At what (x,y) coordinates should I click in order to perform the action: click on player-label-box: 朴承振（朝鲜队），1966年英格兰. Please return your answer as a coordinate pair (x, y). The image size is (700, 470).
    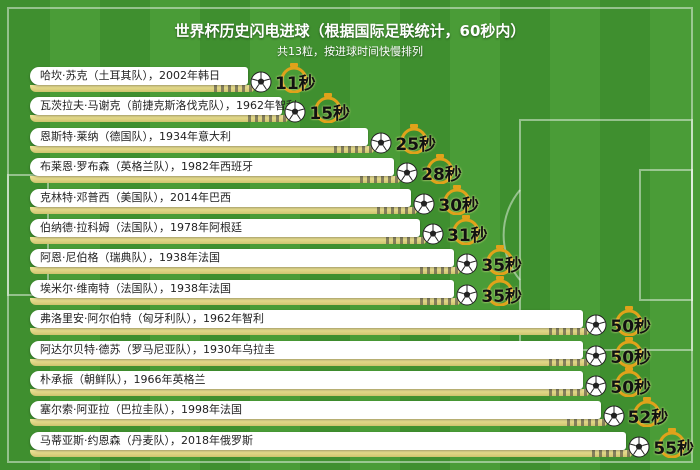
    Looking at the image, I should click on (307, 380).